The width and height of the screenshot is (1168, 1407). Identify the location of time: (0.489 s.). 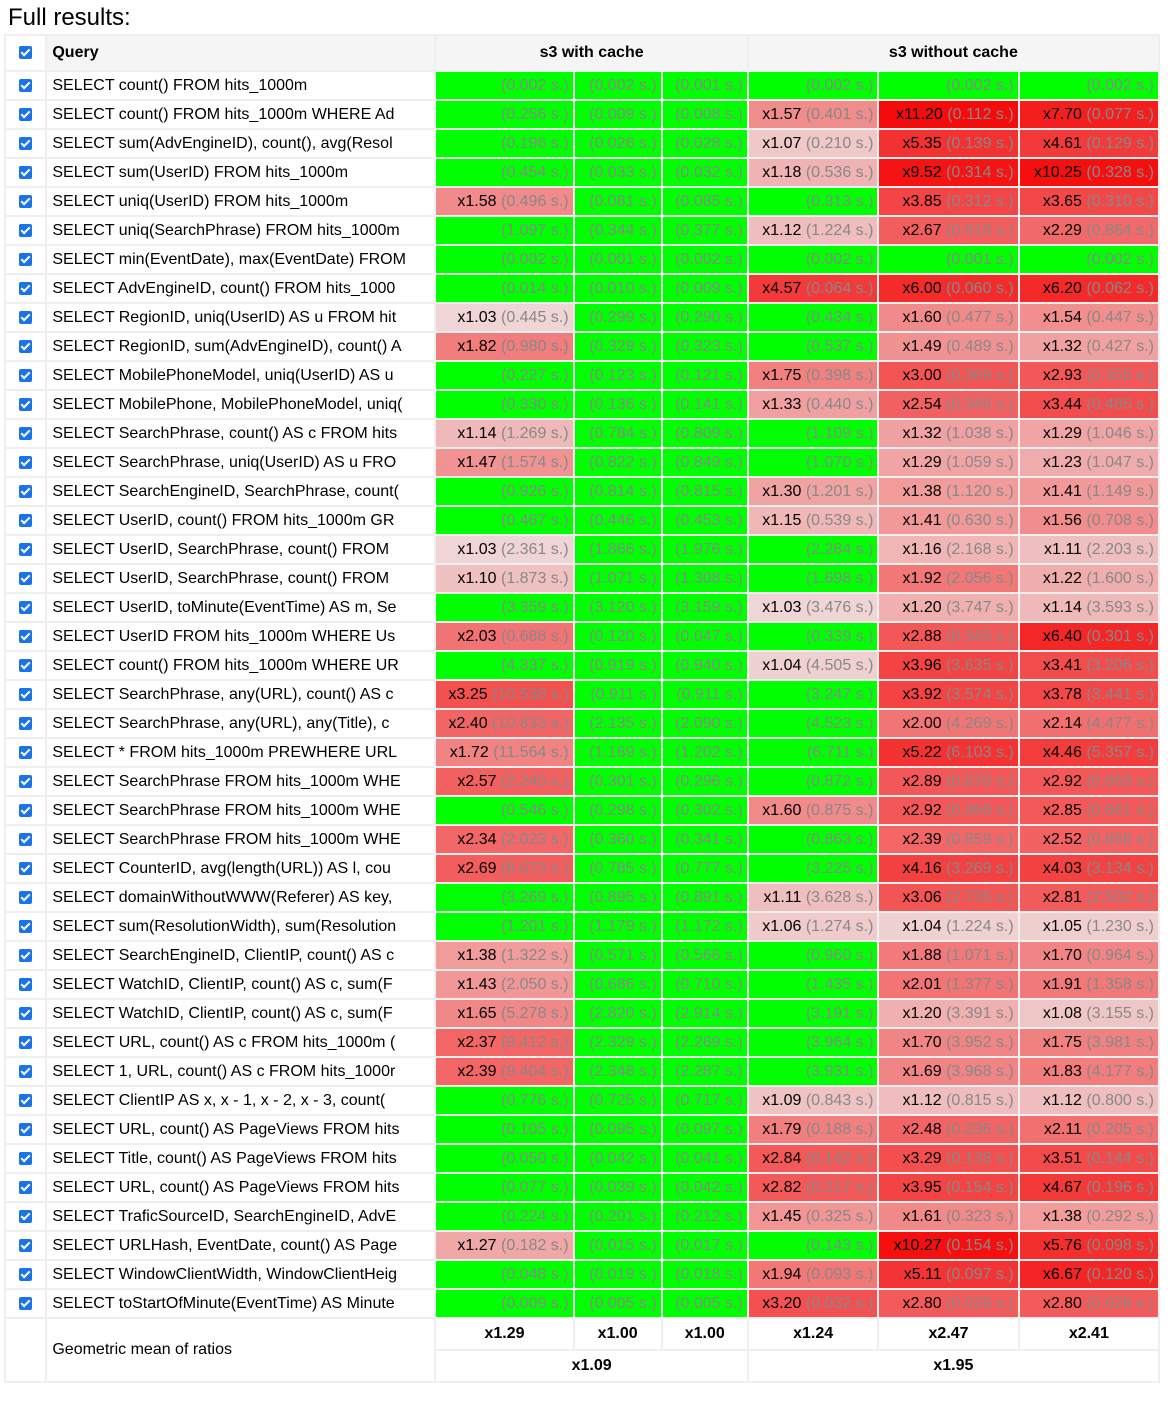
(980, 346).